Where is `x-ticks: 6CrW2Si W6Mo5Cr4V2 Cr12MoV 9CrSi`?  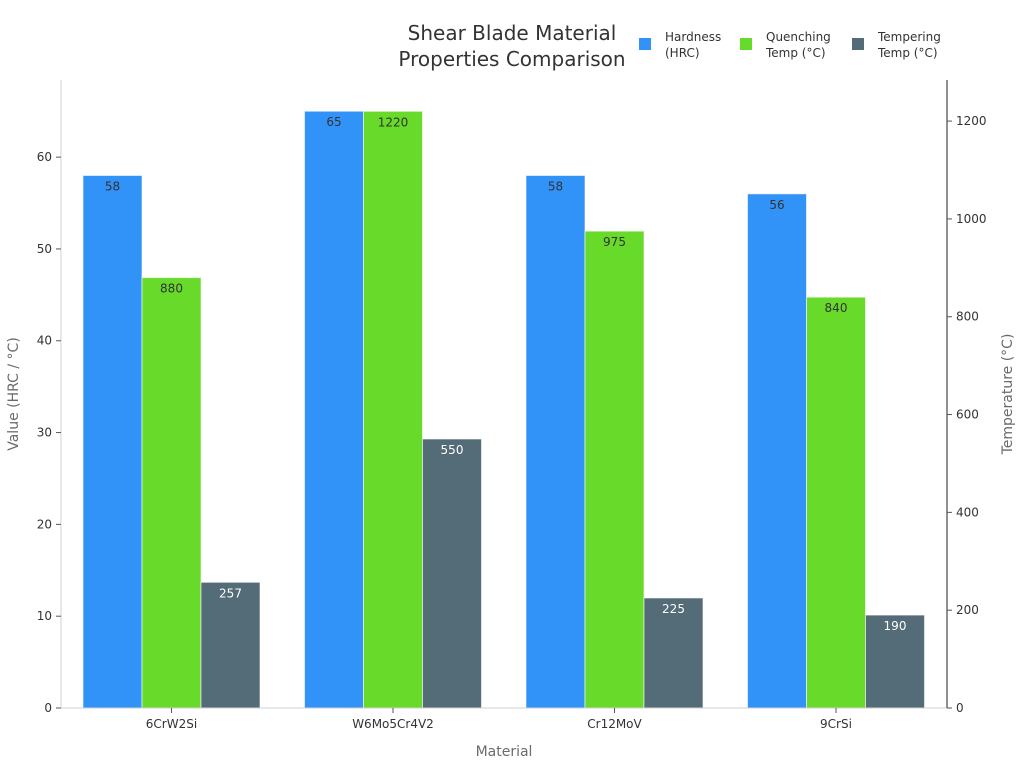 x-ticks: 6CrW2Si W6Mo5Cr4V2 Cr12MoV 9CrSi is located at coordinates (499, 719).